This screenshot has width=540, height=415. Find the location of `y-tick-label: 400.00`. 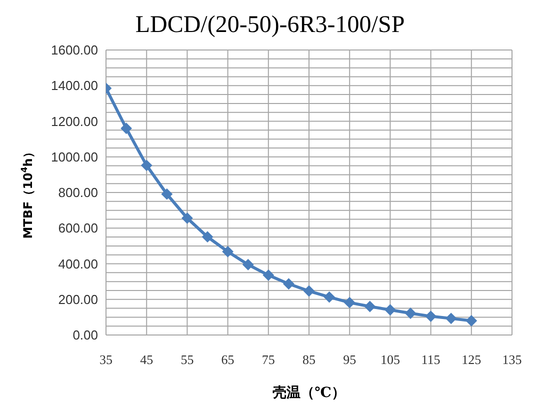

y-tick-label: 400.00 is located at coordinates (78, 264).